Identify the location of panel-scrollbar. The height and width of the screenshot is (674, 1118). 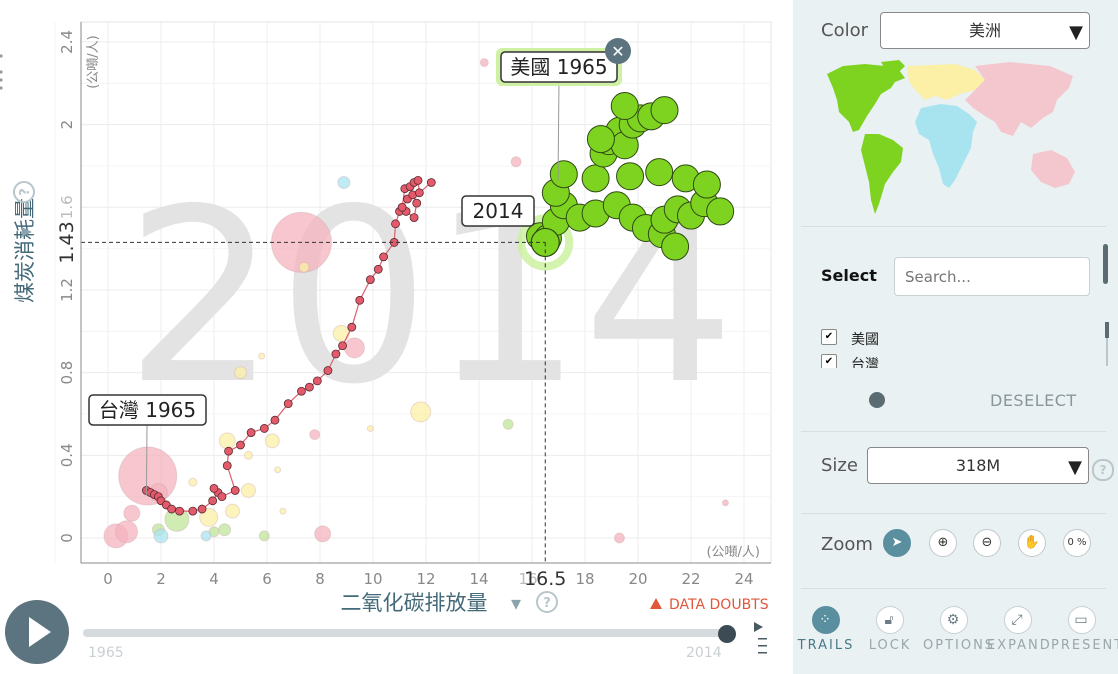
(1105, 264).